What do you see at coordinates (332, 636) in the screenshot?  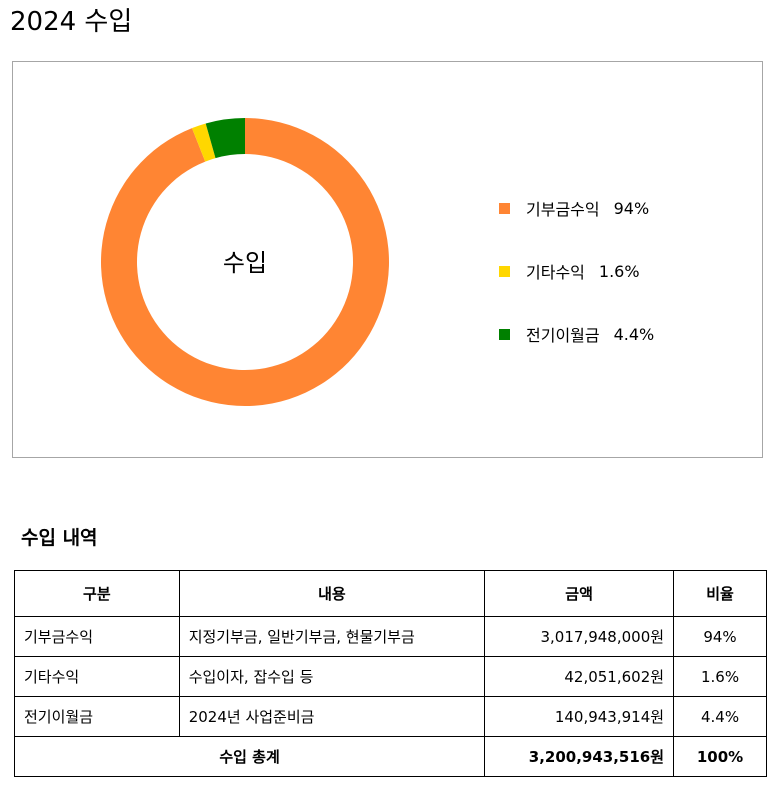 I see `description-cell: 지정기부금, 일반기부금, 현물기부금` at bounding box center [332, 636].